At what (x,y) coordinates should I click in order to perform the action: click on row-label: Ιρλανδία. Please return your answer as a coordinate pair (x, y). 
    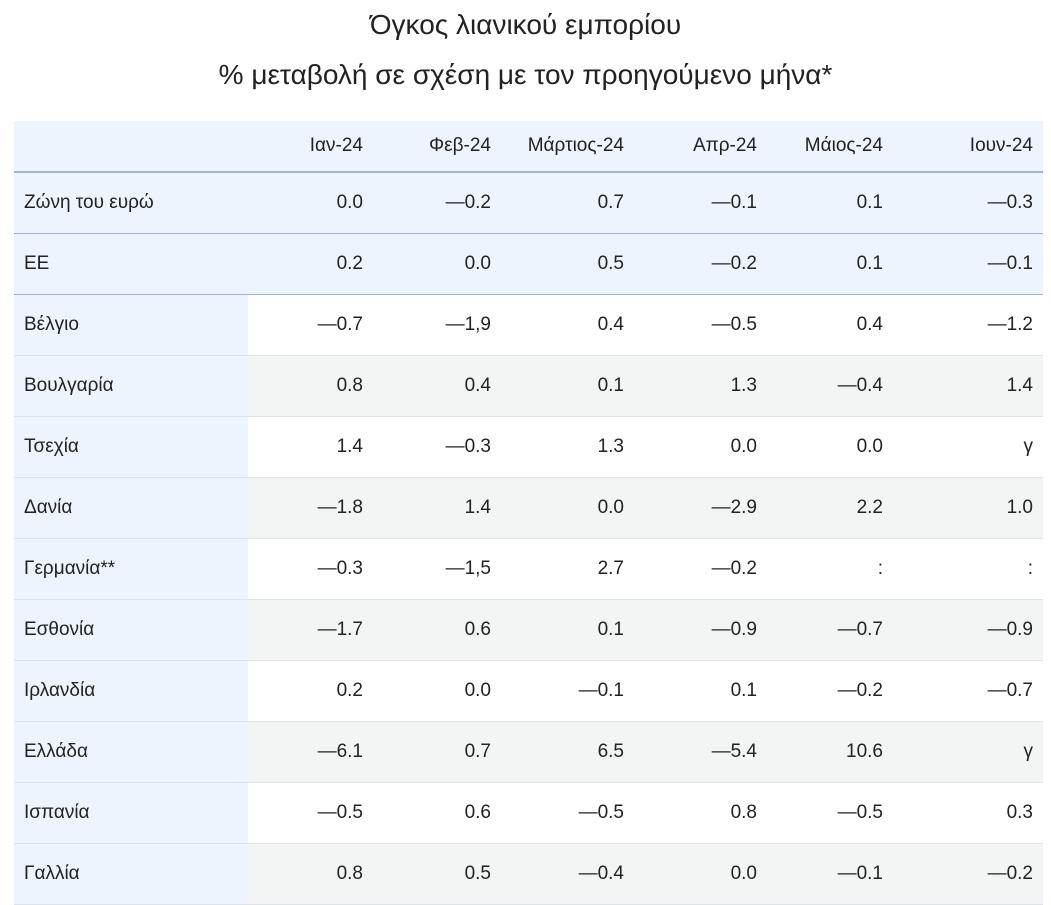
    Looking at the image, I should click on (131, 691).